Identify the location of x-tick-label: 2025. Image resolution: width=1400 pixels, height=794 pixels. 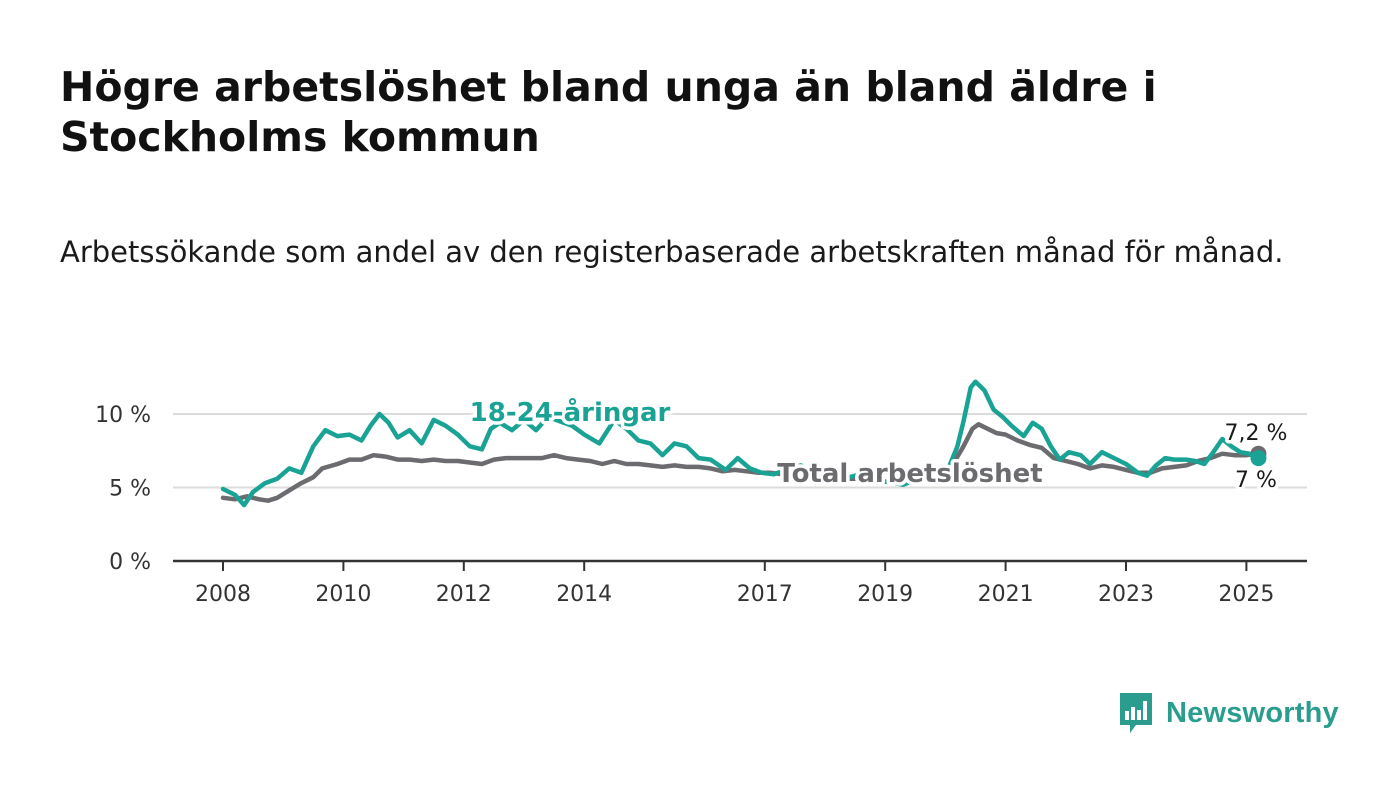
(1246, 594).